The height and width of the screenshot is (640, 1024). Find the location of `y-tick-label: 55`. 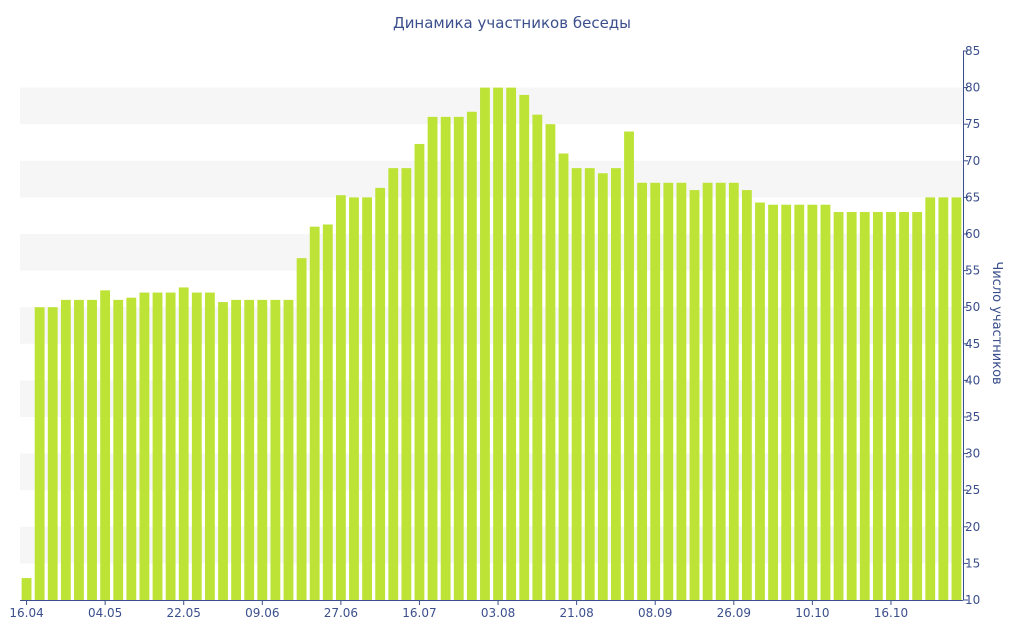

y-tick-label: 55 is located at coordinates (972, 271).